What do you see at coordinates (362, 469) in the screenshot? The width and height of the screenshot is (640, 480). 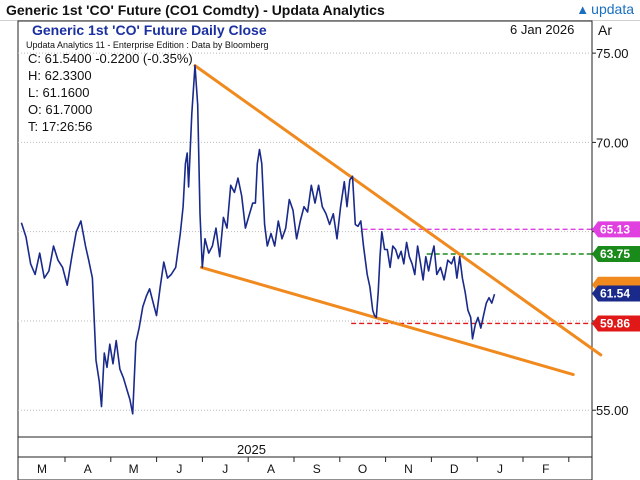 I see `x-tick-label: O` at bounding box center [362, 469].